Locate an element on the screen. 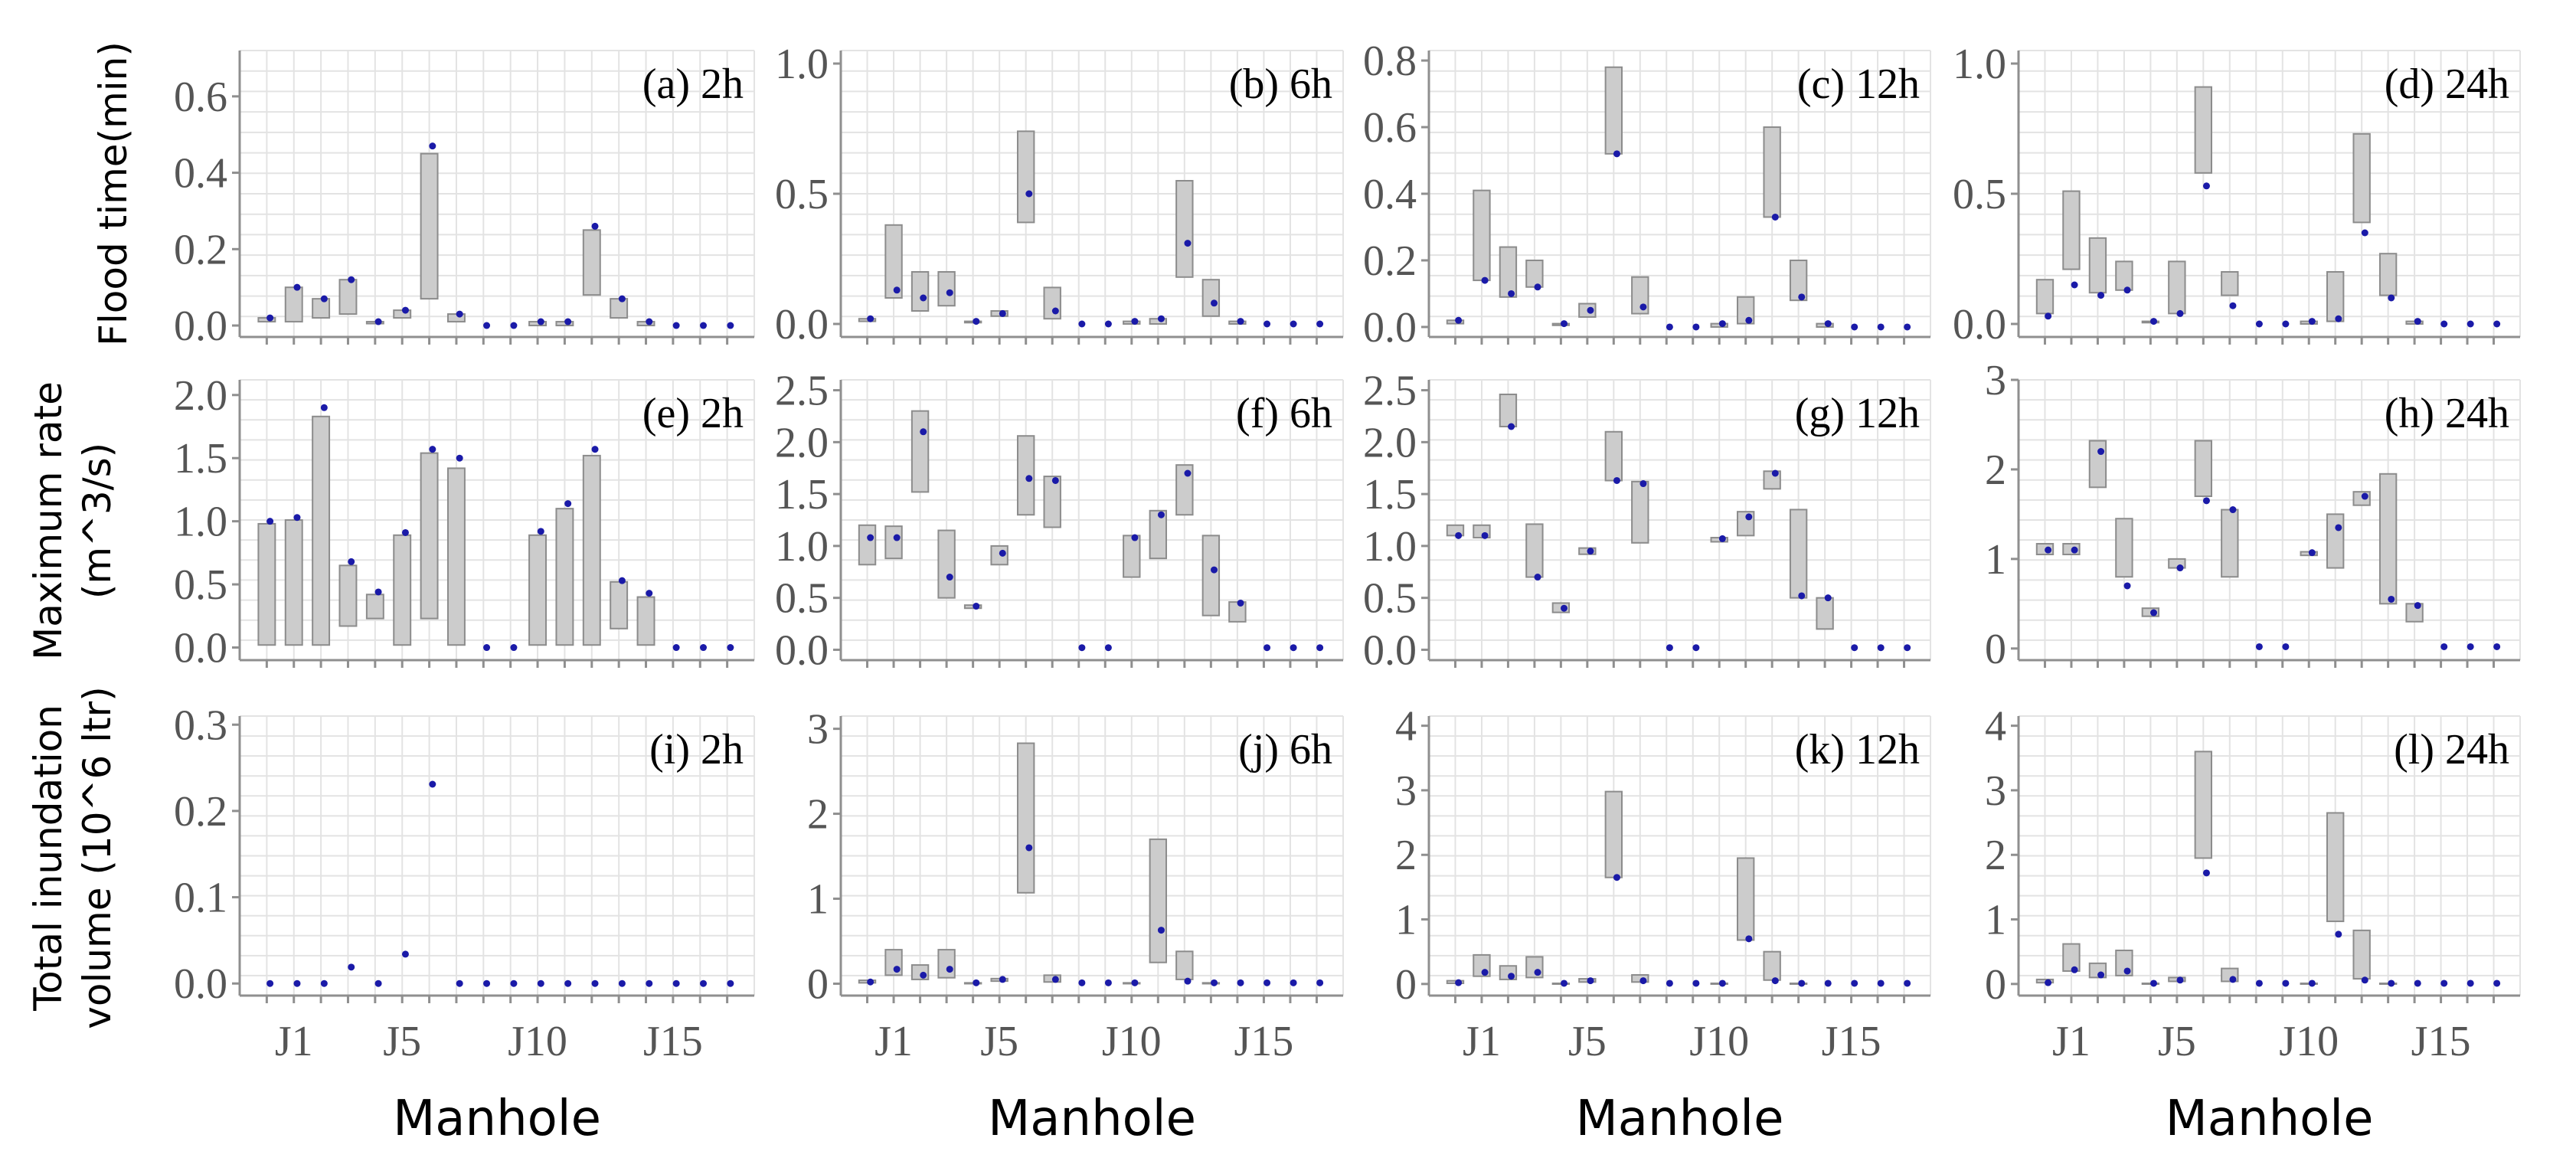 The height and width of the screenshot is (1161, 2576). panel-label: (b) 6h is located at coordinates (1280, 84).